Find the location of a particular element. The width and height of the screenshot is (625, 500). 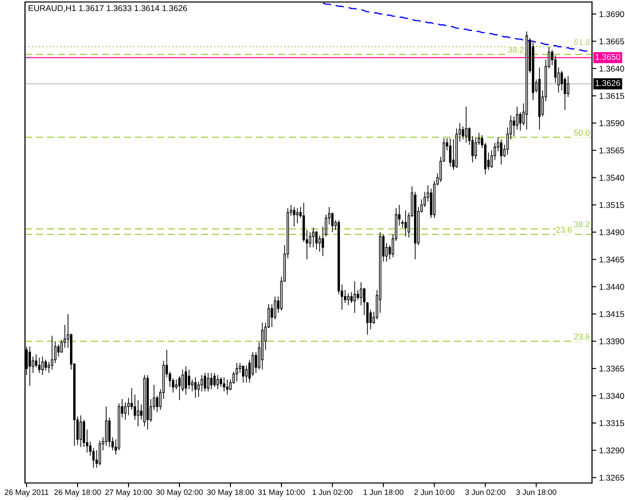

y-tick-label: 1.3440 is located at coordinates (612, 287).